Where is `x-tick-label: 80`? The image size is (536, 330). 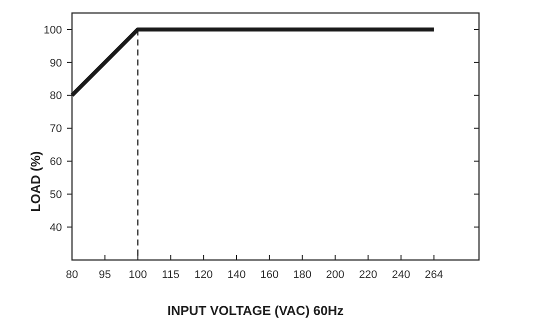 x-tick-label: 80 is located at coordinates (72, 275).